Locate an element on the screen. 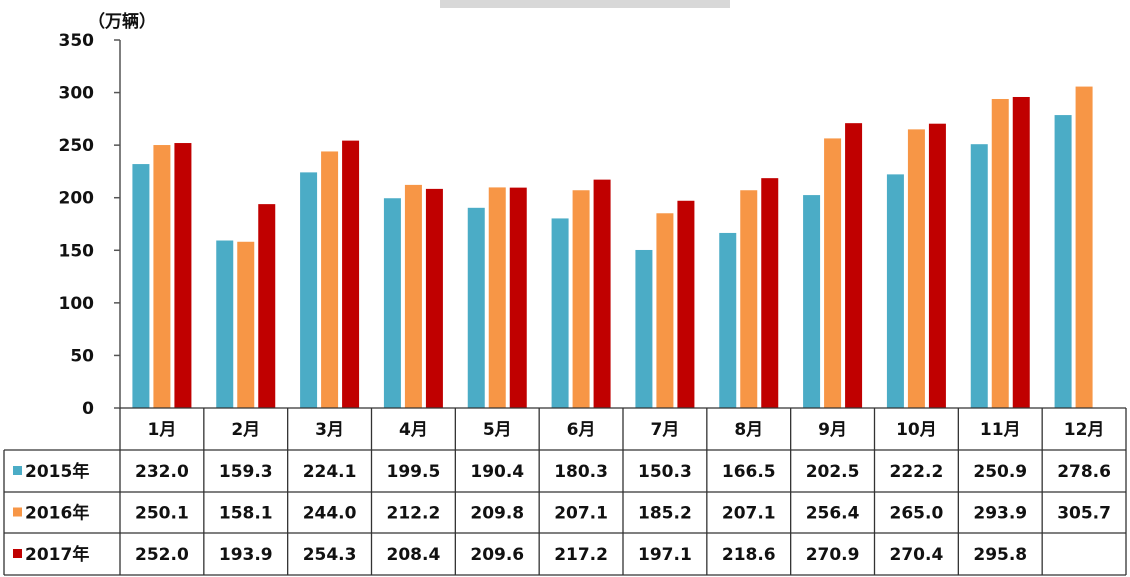  x-tick-label: 1月 is located at coordinates (161, 430).